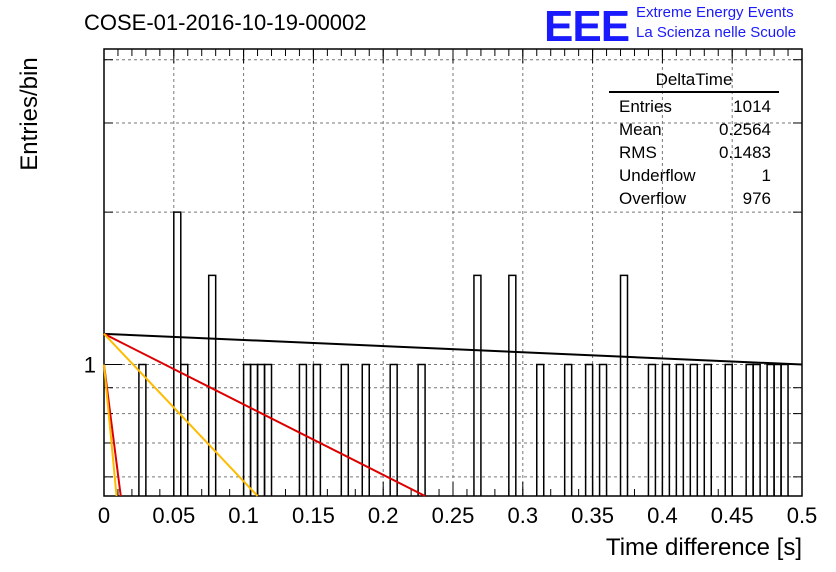 The width and height of the screenshot is (836, 572). Describe the element at coordinates (694, 152) in the screenshot. I see `stats-row: RMS 0.1483` at that location.